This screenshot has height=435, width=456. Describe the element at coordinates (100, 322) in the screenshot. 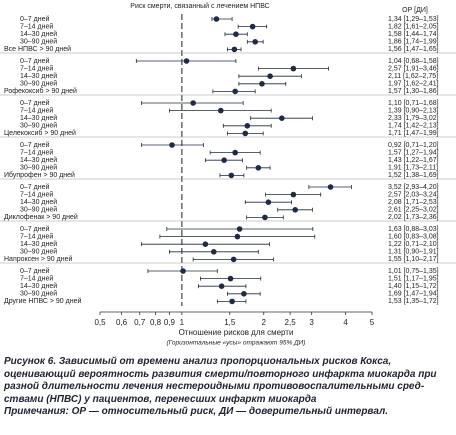

I see `x-tick-label: 0,5` at that location.